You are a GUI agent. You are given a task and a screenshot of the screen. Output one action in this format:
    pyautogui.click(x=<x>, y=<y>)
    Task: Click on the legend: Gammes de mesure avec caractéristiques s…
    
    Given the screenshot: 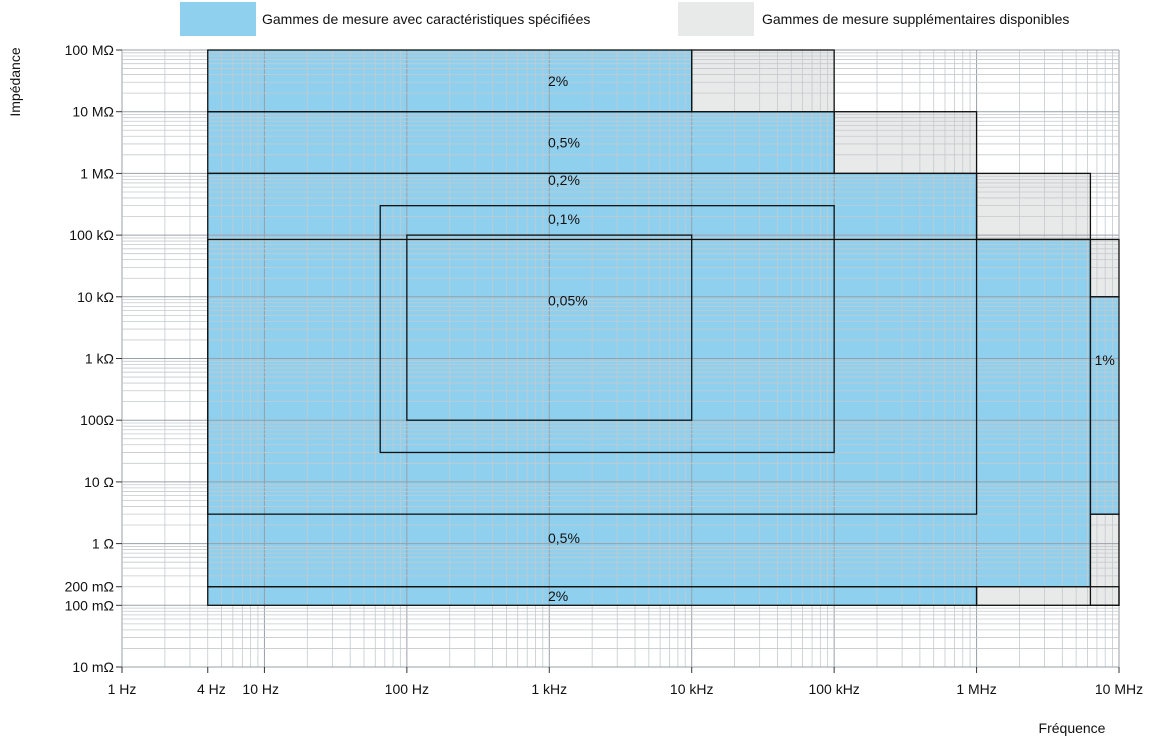 What is the action you would take?
    pyautogui.click(x=624, y=19)
    